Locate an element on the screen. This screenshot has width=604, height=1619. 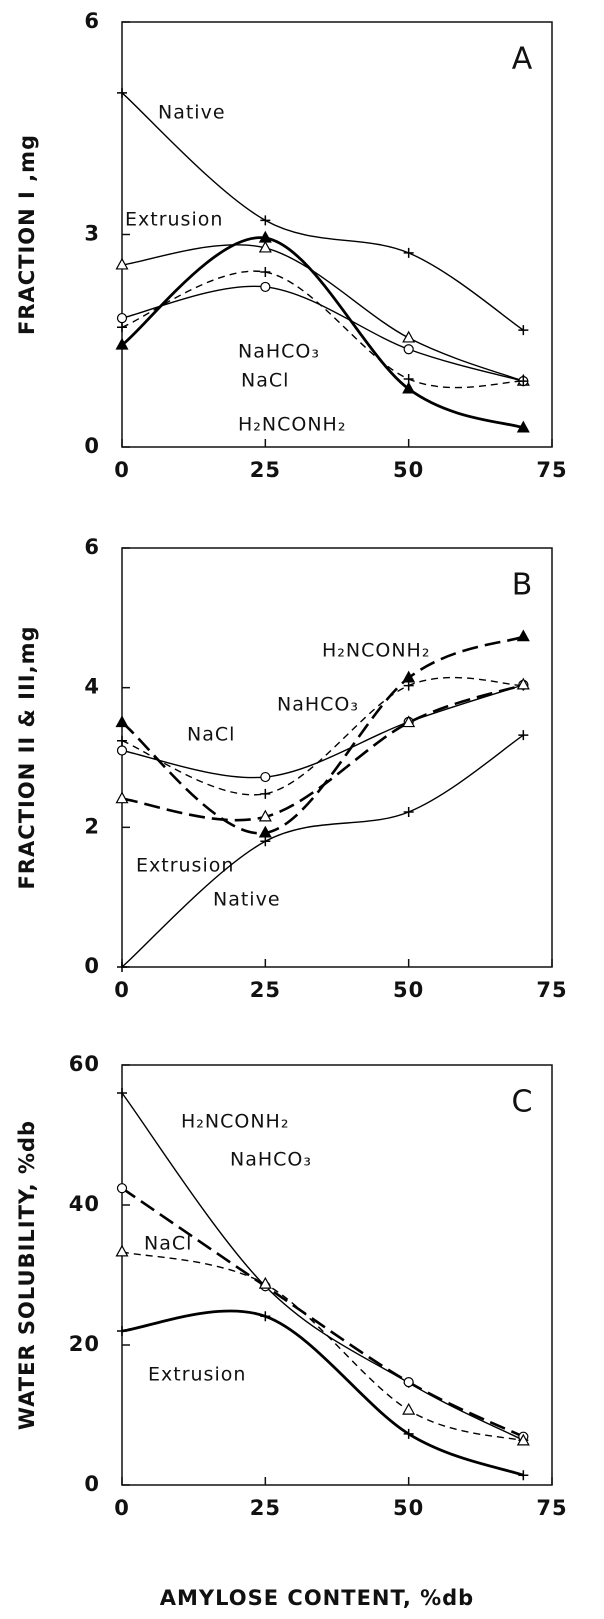
y-axis-label: FRACTION I ,mg is located at coordinates (27, 234).